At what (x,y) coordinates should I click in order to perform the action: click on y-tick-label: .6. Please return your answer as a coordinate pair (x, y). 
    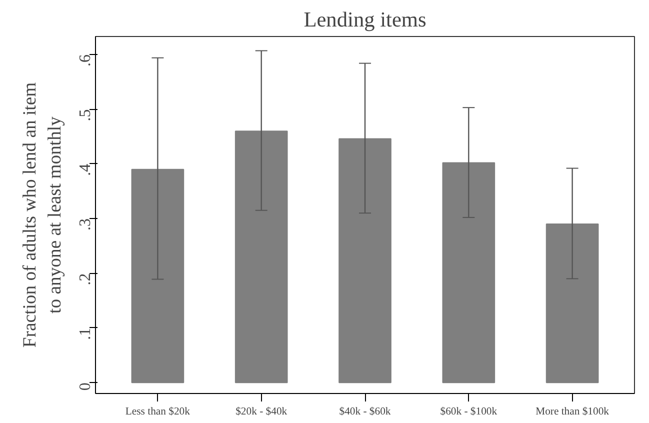
    Looking at the image, I should click on (85, 60).